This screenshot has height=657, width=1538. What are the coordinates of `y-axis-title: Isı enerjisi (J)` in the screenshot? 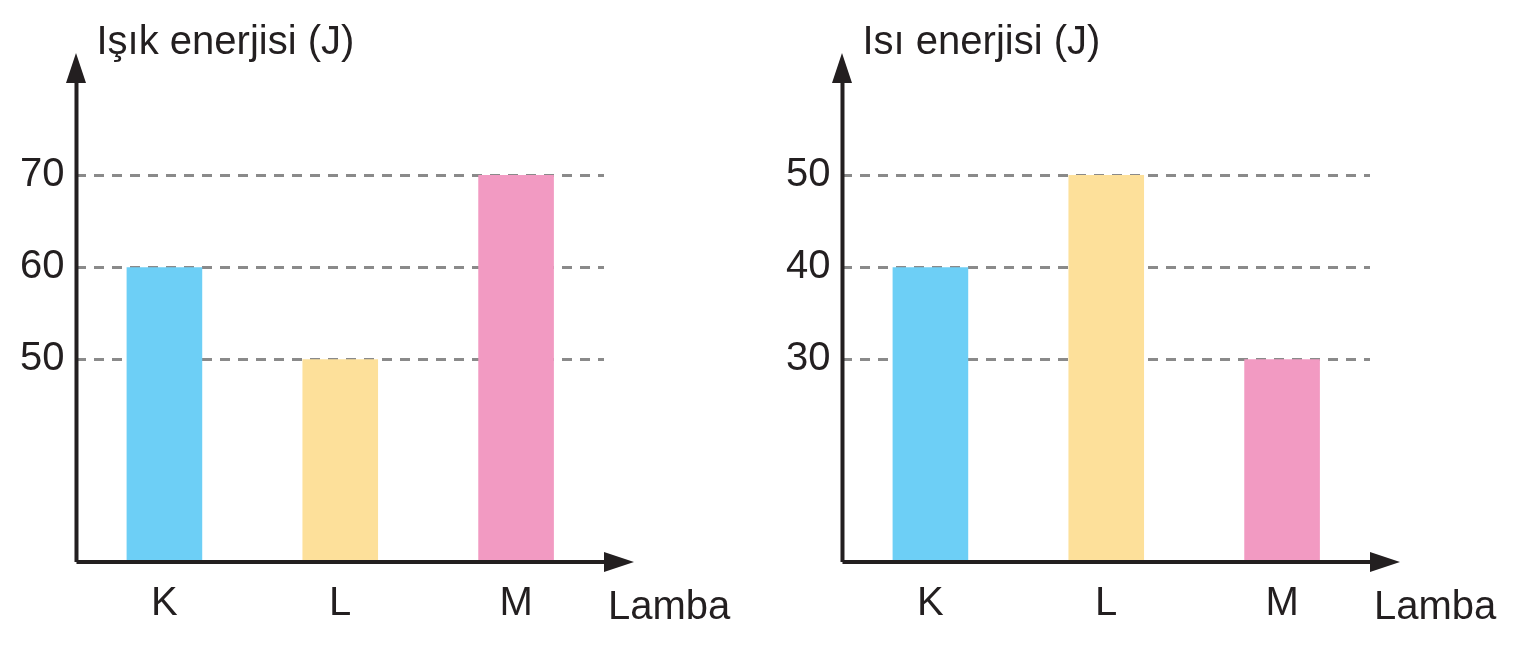 It's located at (981, 40).